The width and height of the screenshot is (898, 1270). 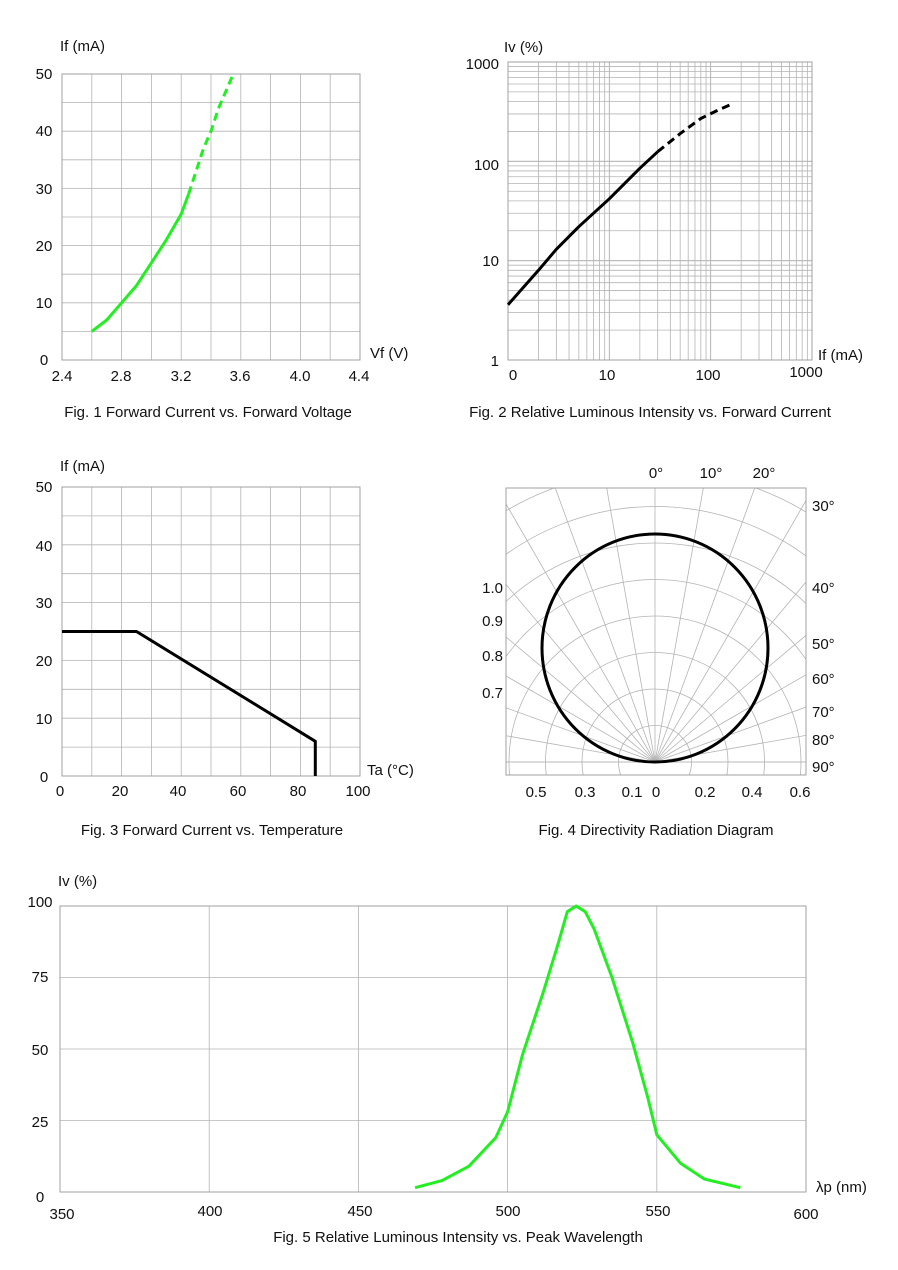 What do you see at coordinates (656, 792) in the screenshot?
I see `fig4-x-label: 0` at bounding box center [656, 792].